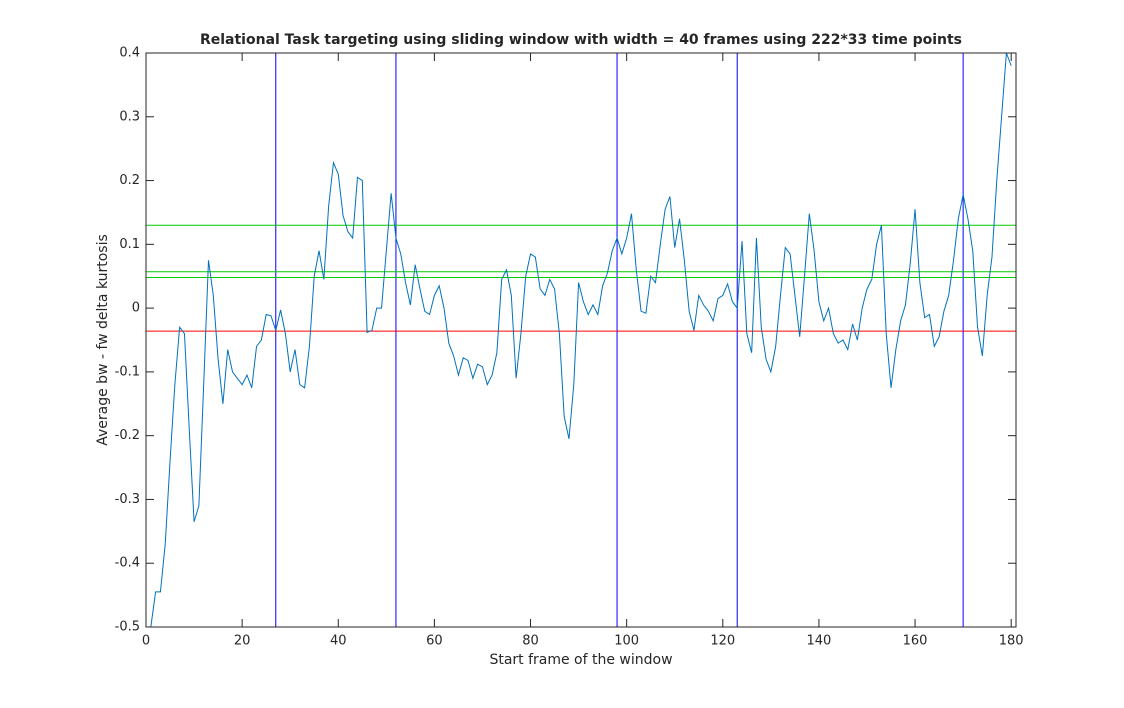  Describe the element at coordinates (242, 641) in the screenshot. I see `x-tick-label: 20` at that location.